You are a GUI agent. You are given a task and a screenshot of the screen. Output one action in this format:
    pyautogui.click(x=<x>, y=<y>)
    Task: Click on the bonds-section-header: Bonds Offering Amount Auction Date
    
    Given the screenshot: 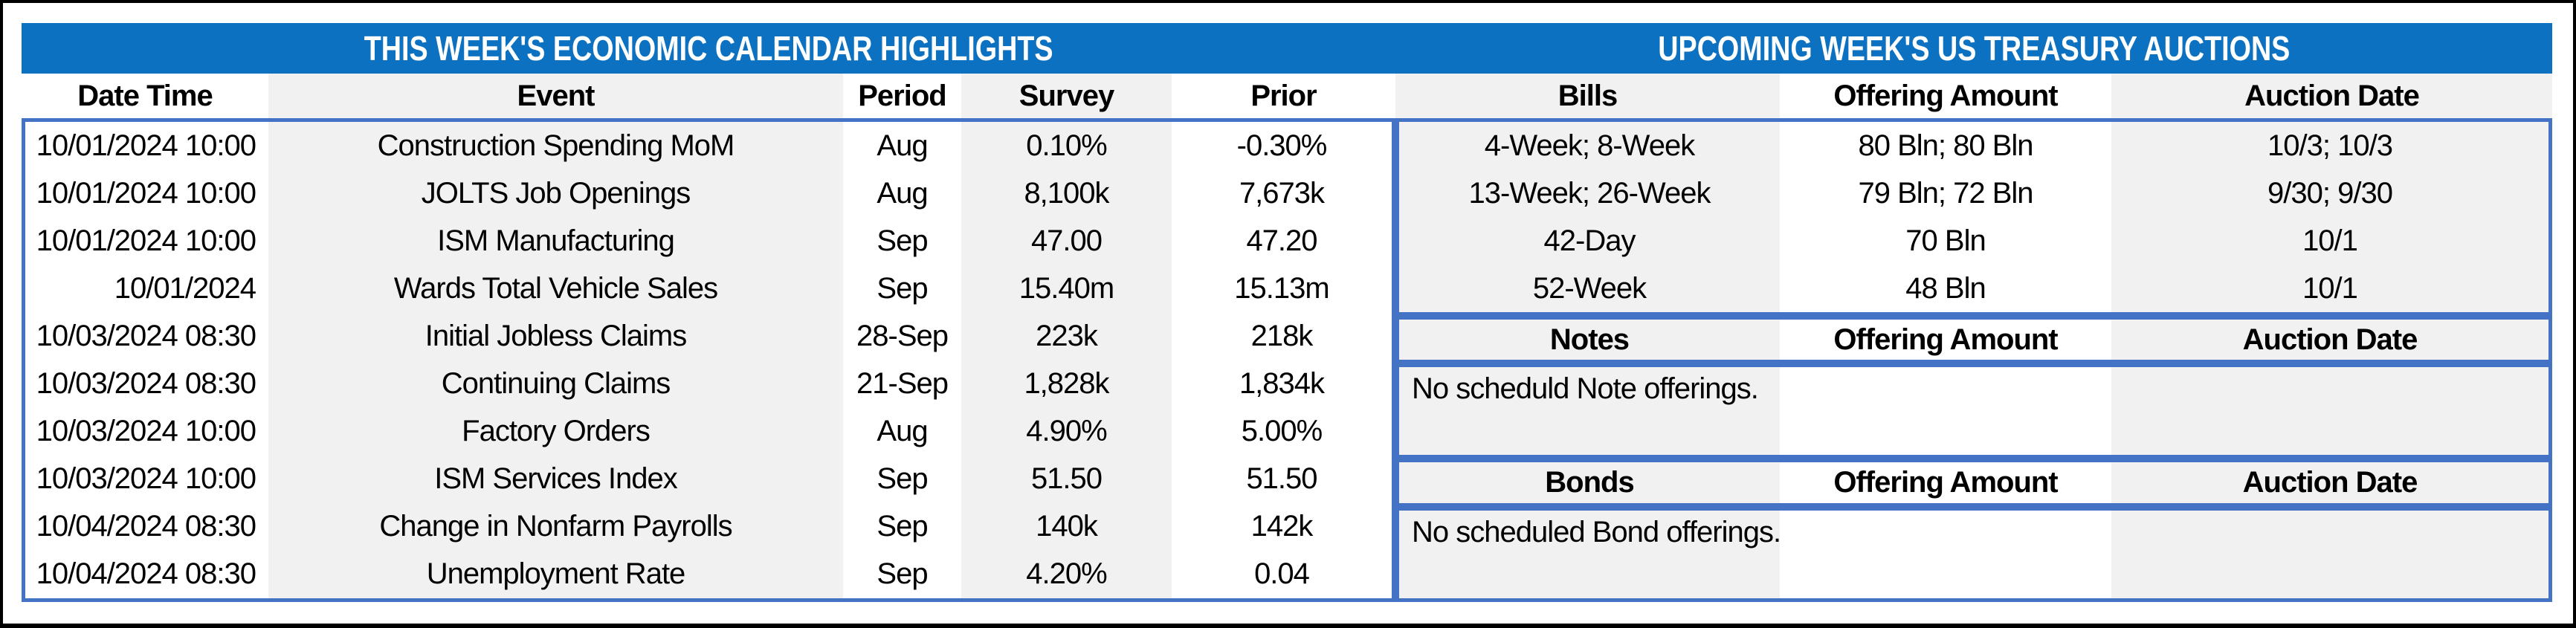 What is the action you would take?
    pyautogui.click(x=1973, y=483)
    